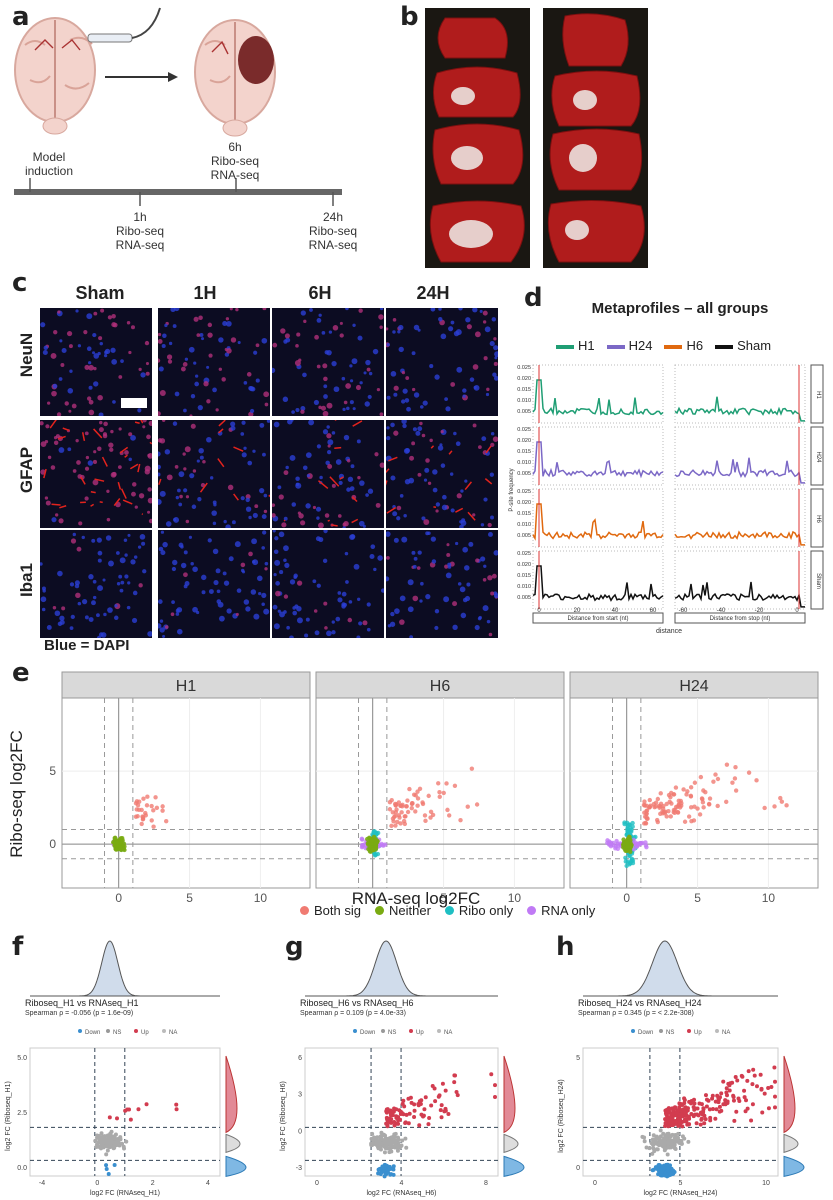 This screenshot has height=1200, width=833. Describe the element at coordinates (537, 138) in the screenshot. I see `ttc-slices` at that location.